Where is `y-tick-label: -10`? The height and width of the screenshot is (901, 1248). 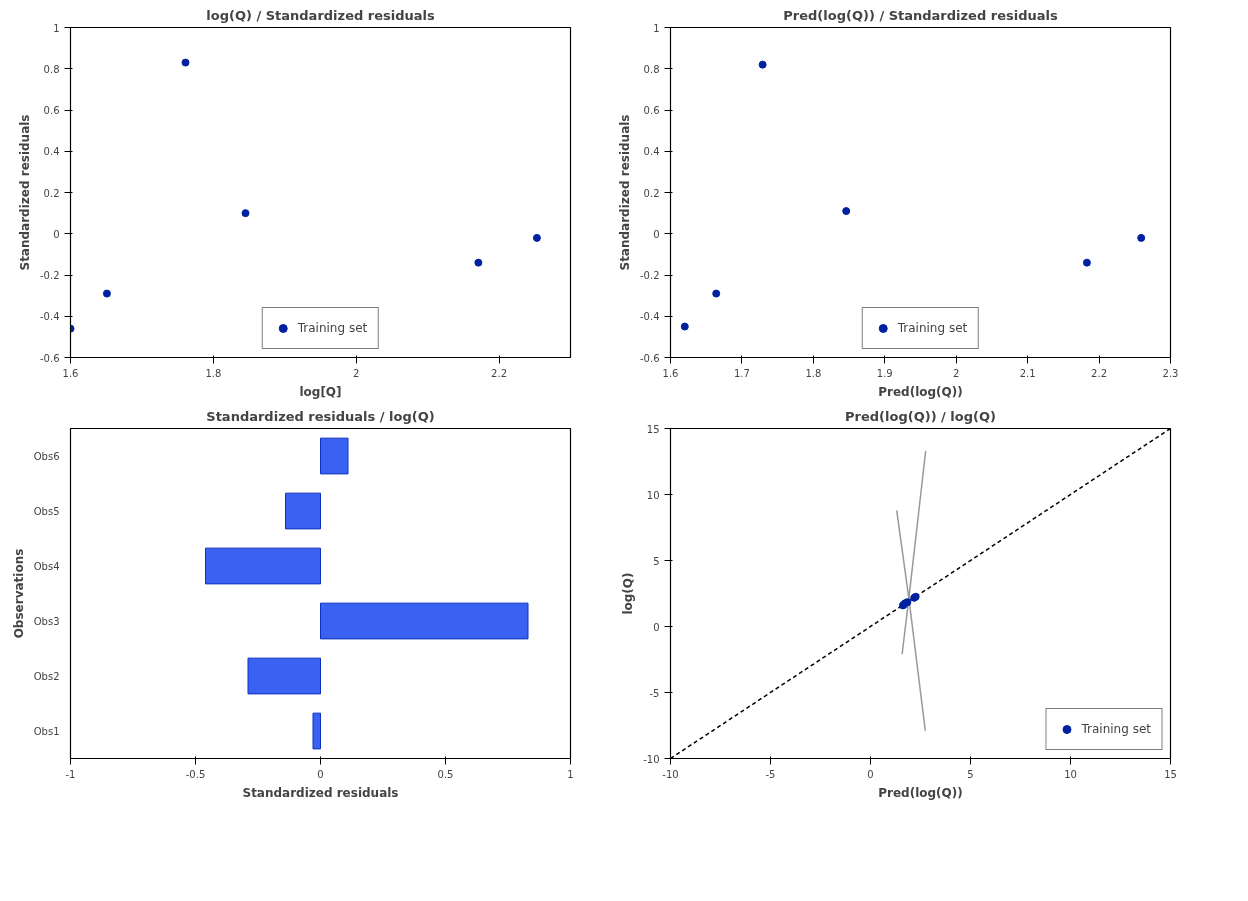 y-tick-label: -10 is located at coordinates (651, 759).